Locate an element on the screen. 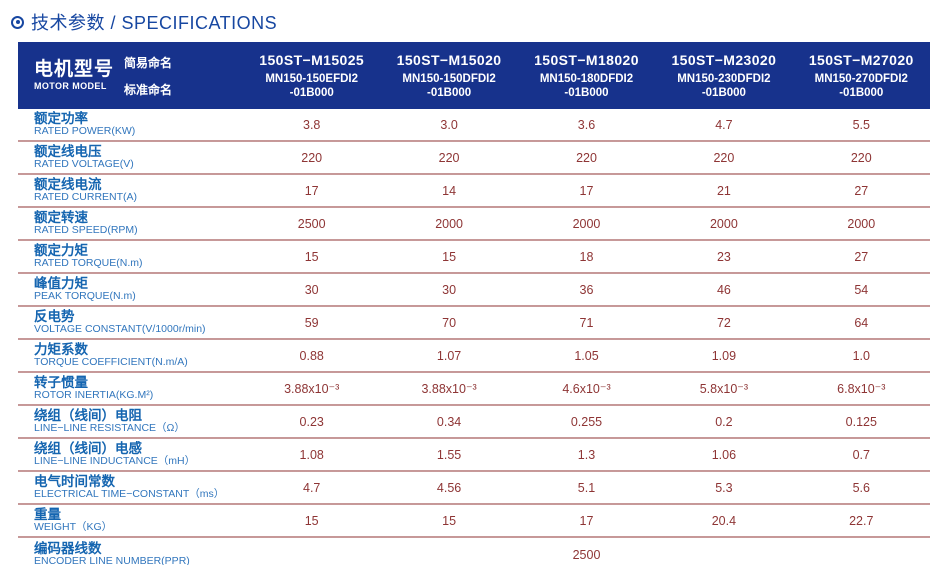 Image resolution: width=944 pixels, height=565 pixels. row-label-cn: 编码器线数 is located at coordinates (68, 549).